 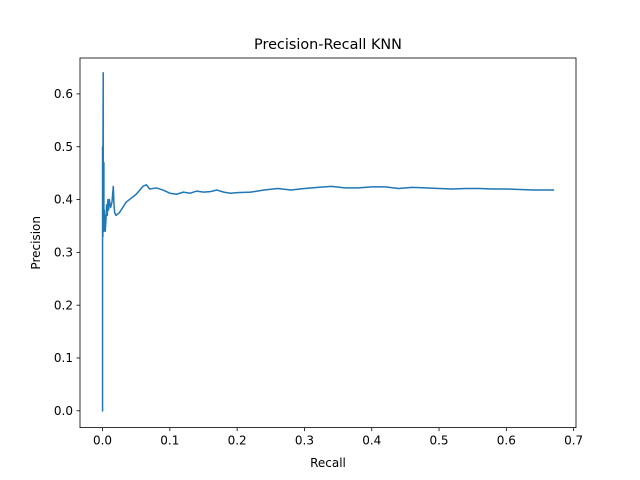 I want to click on y-tick-label: 0.4, so click(x=63, y=200).